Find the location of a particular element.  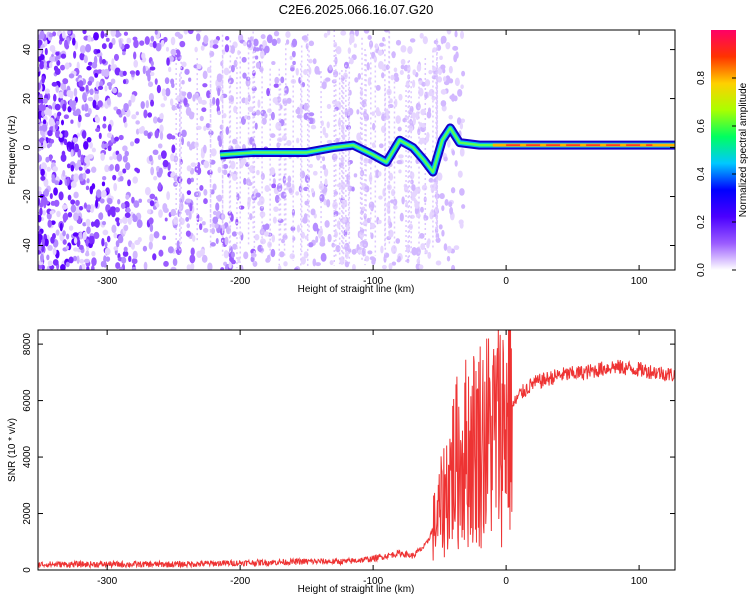

snr-x-tick-label: -300 is located at coordinates (107, 581).